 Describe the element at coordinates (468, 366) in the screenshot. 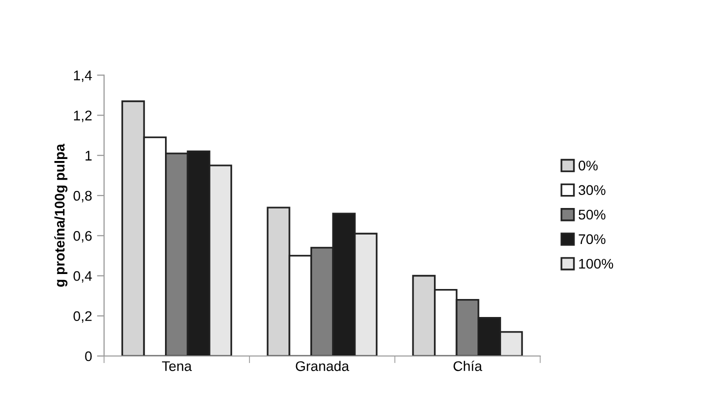

I see `x-tick-label: Chía` at that location.